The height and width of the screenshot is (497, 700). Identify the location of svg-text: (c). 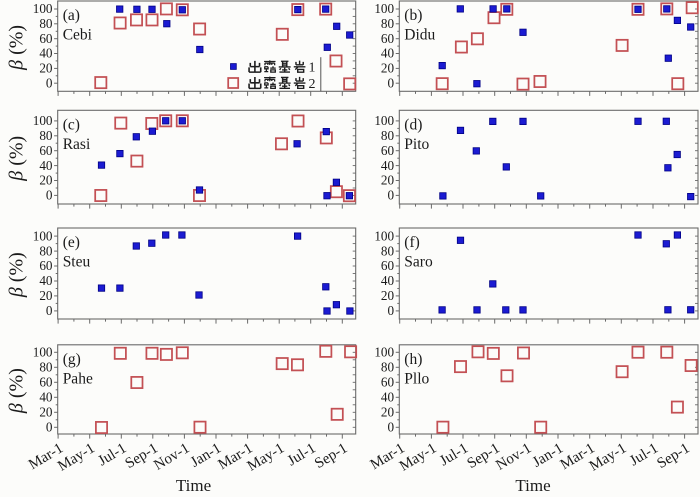
(71, 125).